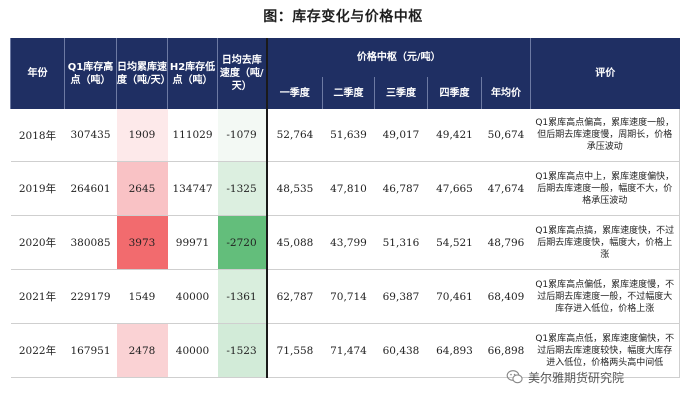 Image resolution: width=686 pixels, height=406 pixels. What do you see at coordinates (348, 93) in the screenshot?
I see `header-q2: 二季度` at bounding box center [348, 93].